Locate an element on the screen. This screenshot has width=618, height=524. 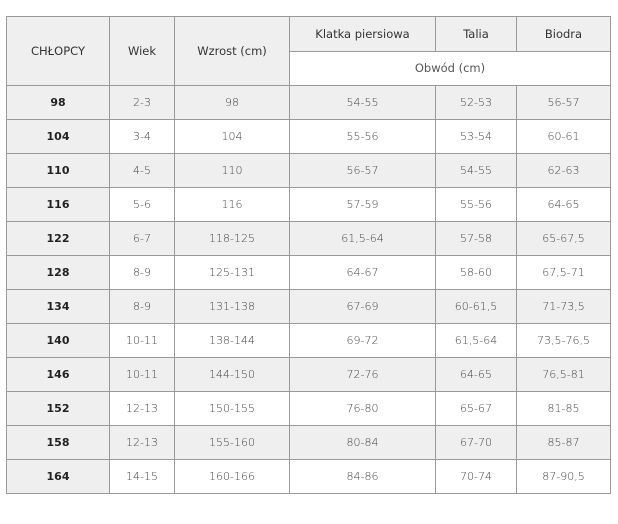
cell-hips: 81-85 is located at coordinates (563, 408).